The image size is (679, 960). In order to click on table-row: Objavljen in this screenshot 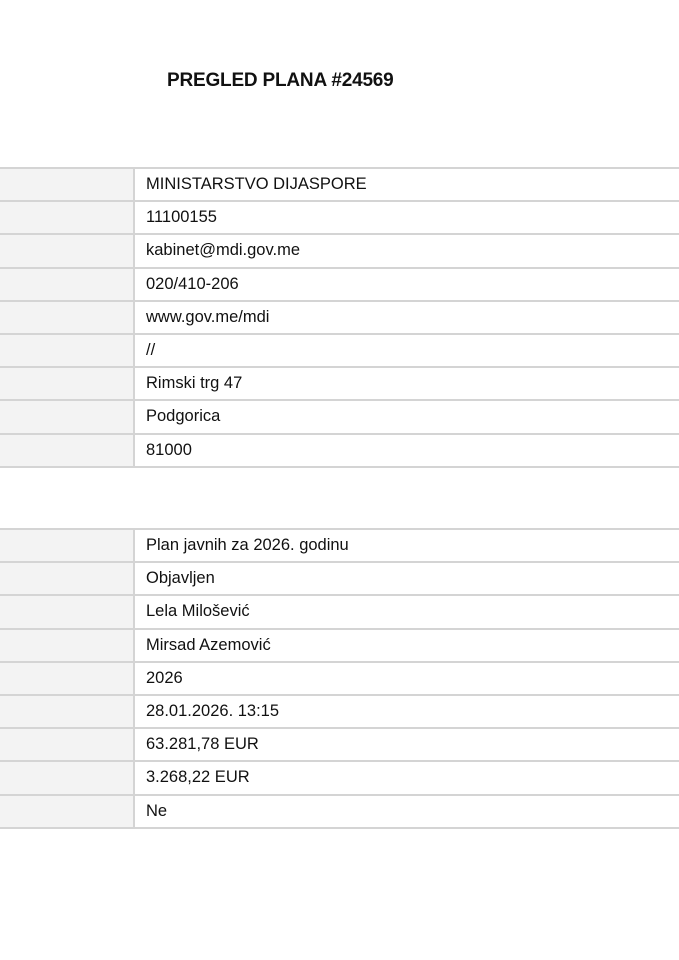, I will do `click(339, 579)`.